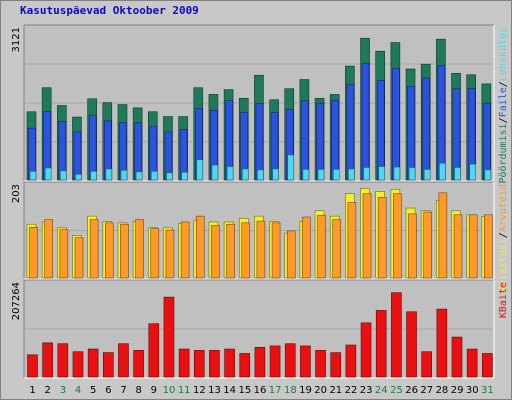  Describe the element at coordinates (411, 390) in the screenshot. I see `x-tick-label-26: 26` at that location.